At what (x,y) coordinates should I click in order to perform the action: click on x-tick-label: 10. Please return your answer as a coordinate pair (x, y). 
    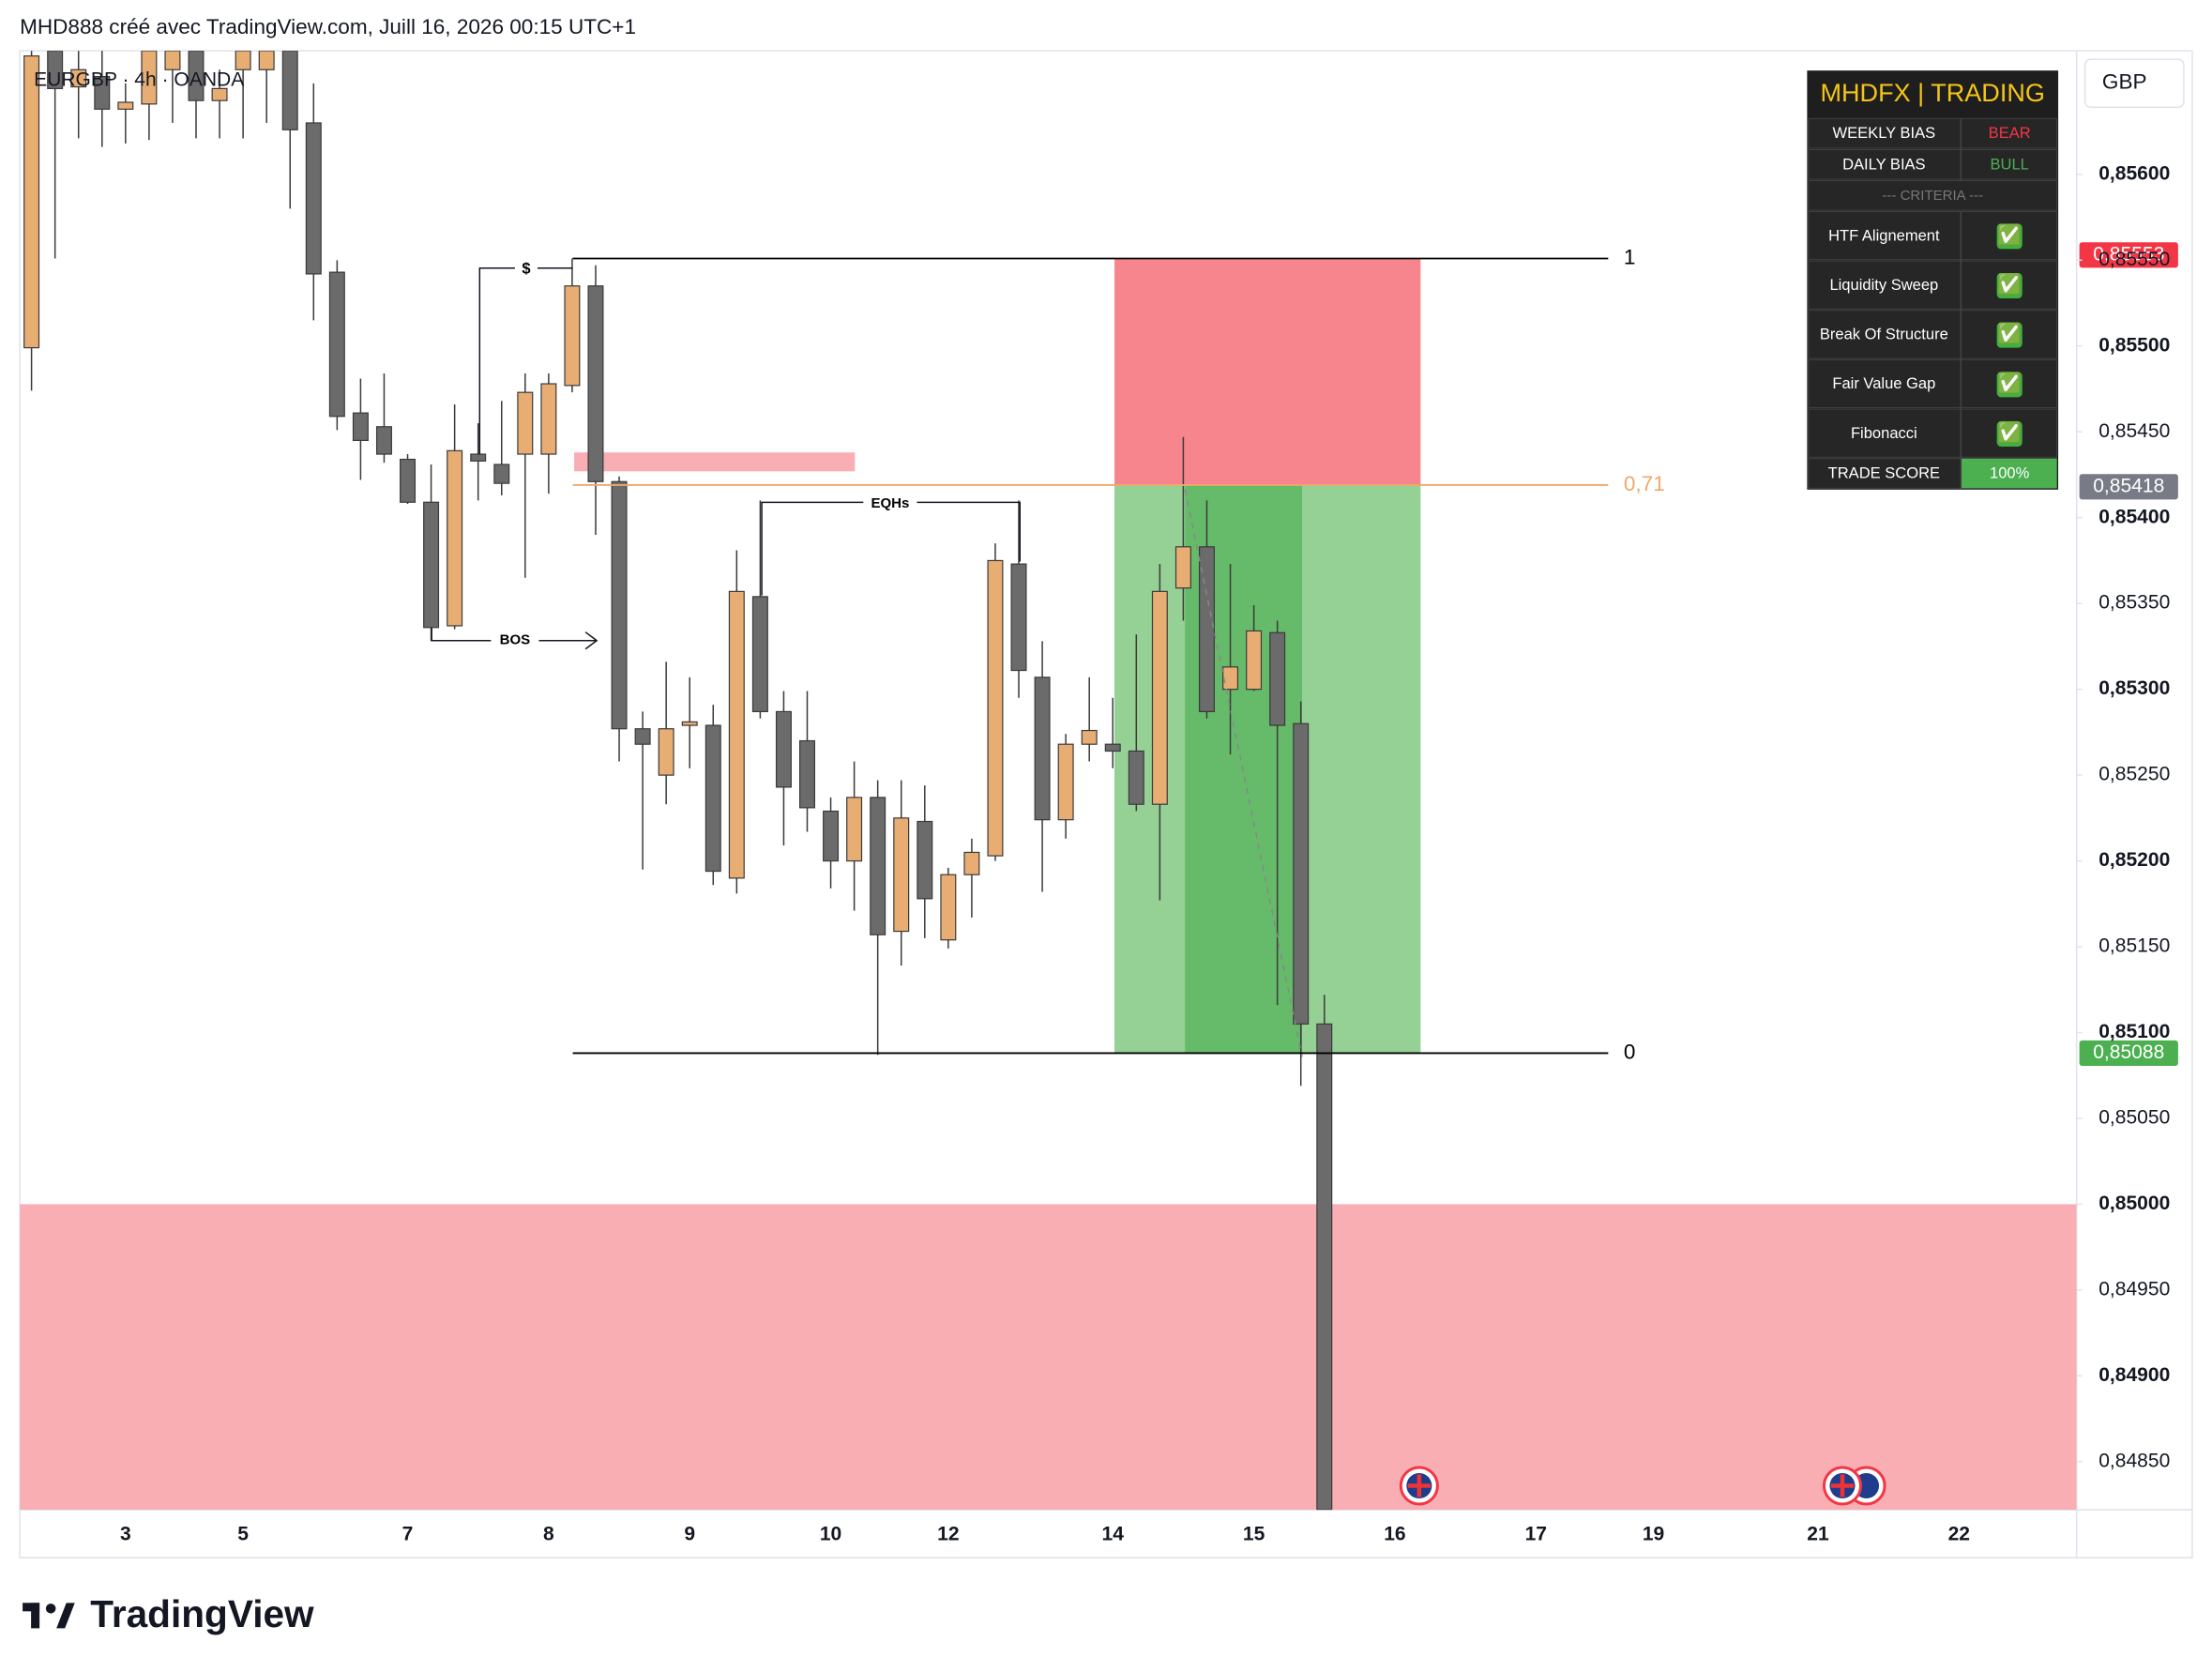
    Looking at the image, I should click on (830, 1535).